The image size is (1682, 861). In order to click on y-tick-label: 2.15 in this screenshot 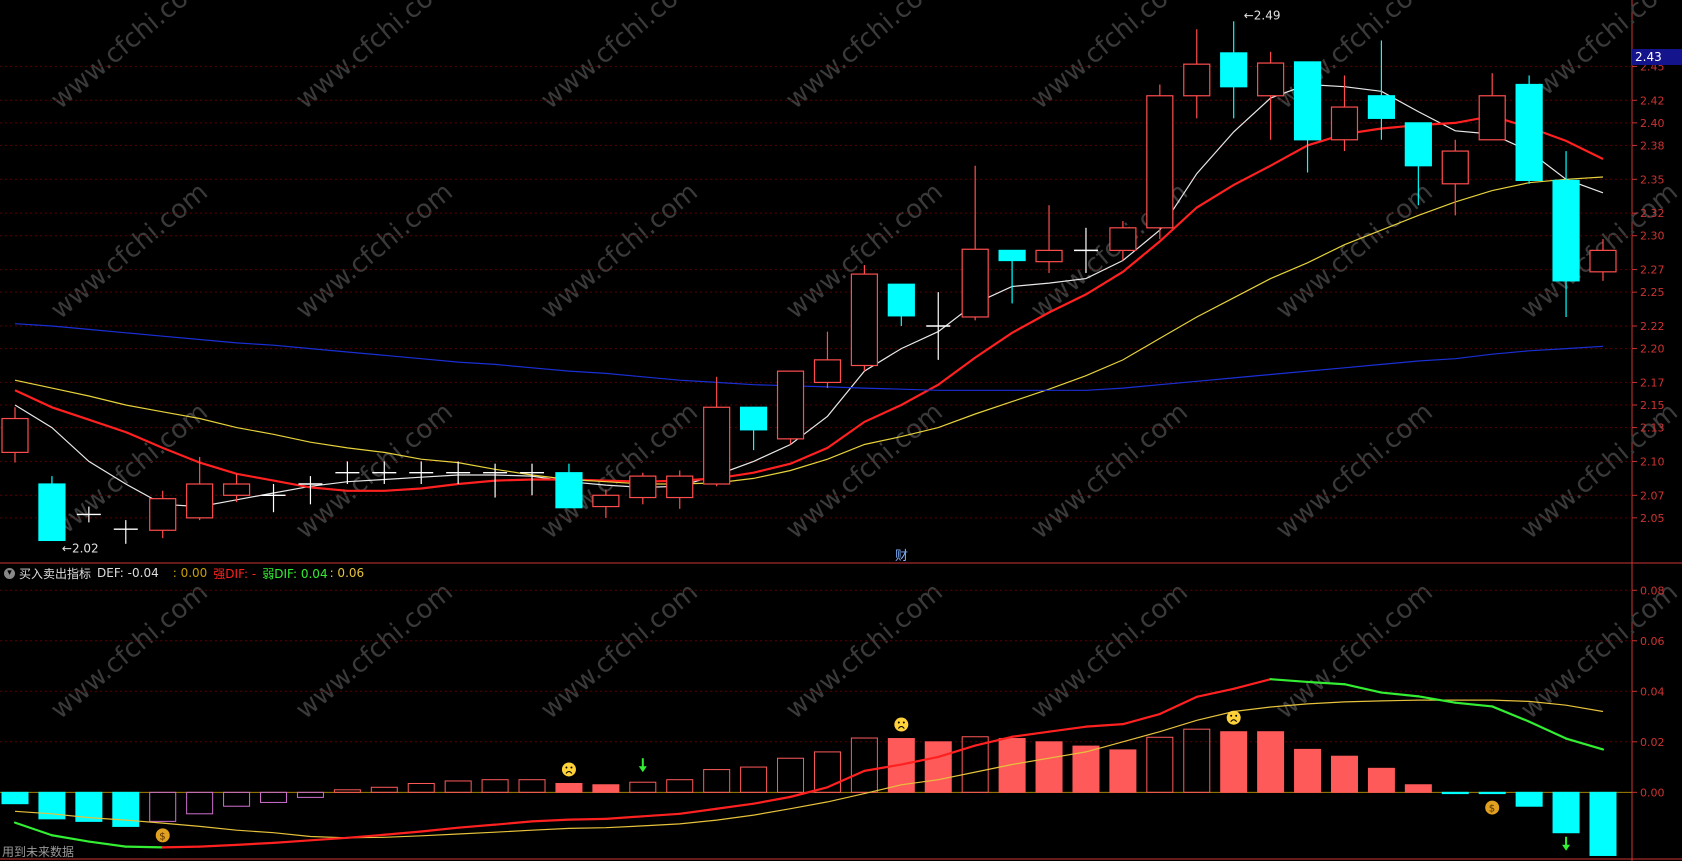, I will do `click(1652, 405)`.